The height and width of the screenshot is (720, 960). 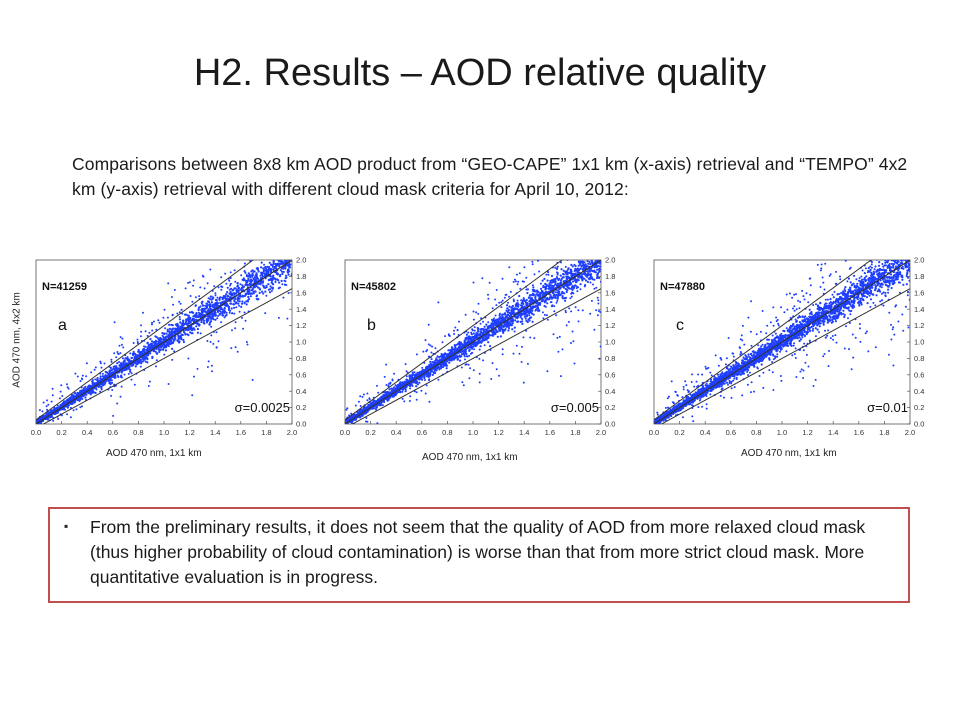 What do you see at coordinates (87, 432) in the screenshot?
I see `x-tick-label: 0.4` at bounding box center [87, 432].